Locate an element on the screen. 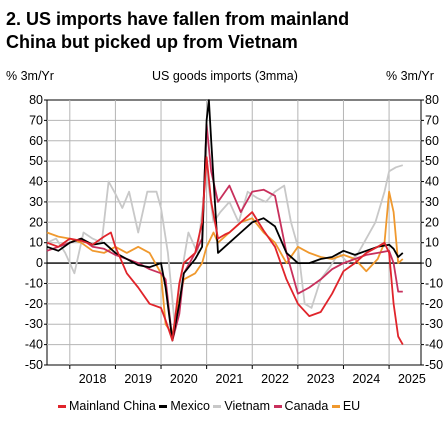 The image size is (448, 421). y-tick-label-left: -30 is located at coordinates (34, 324).